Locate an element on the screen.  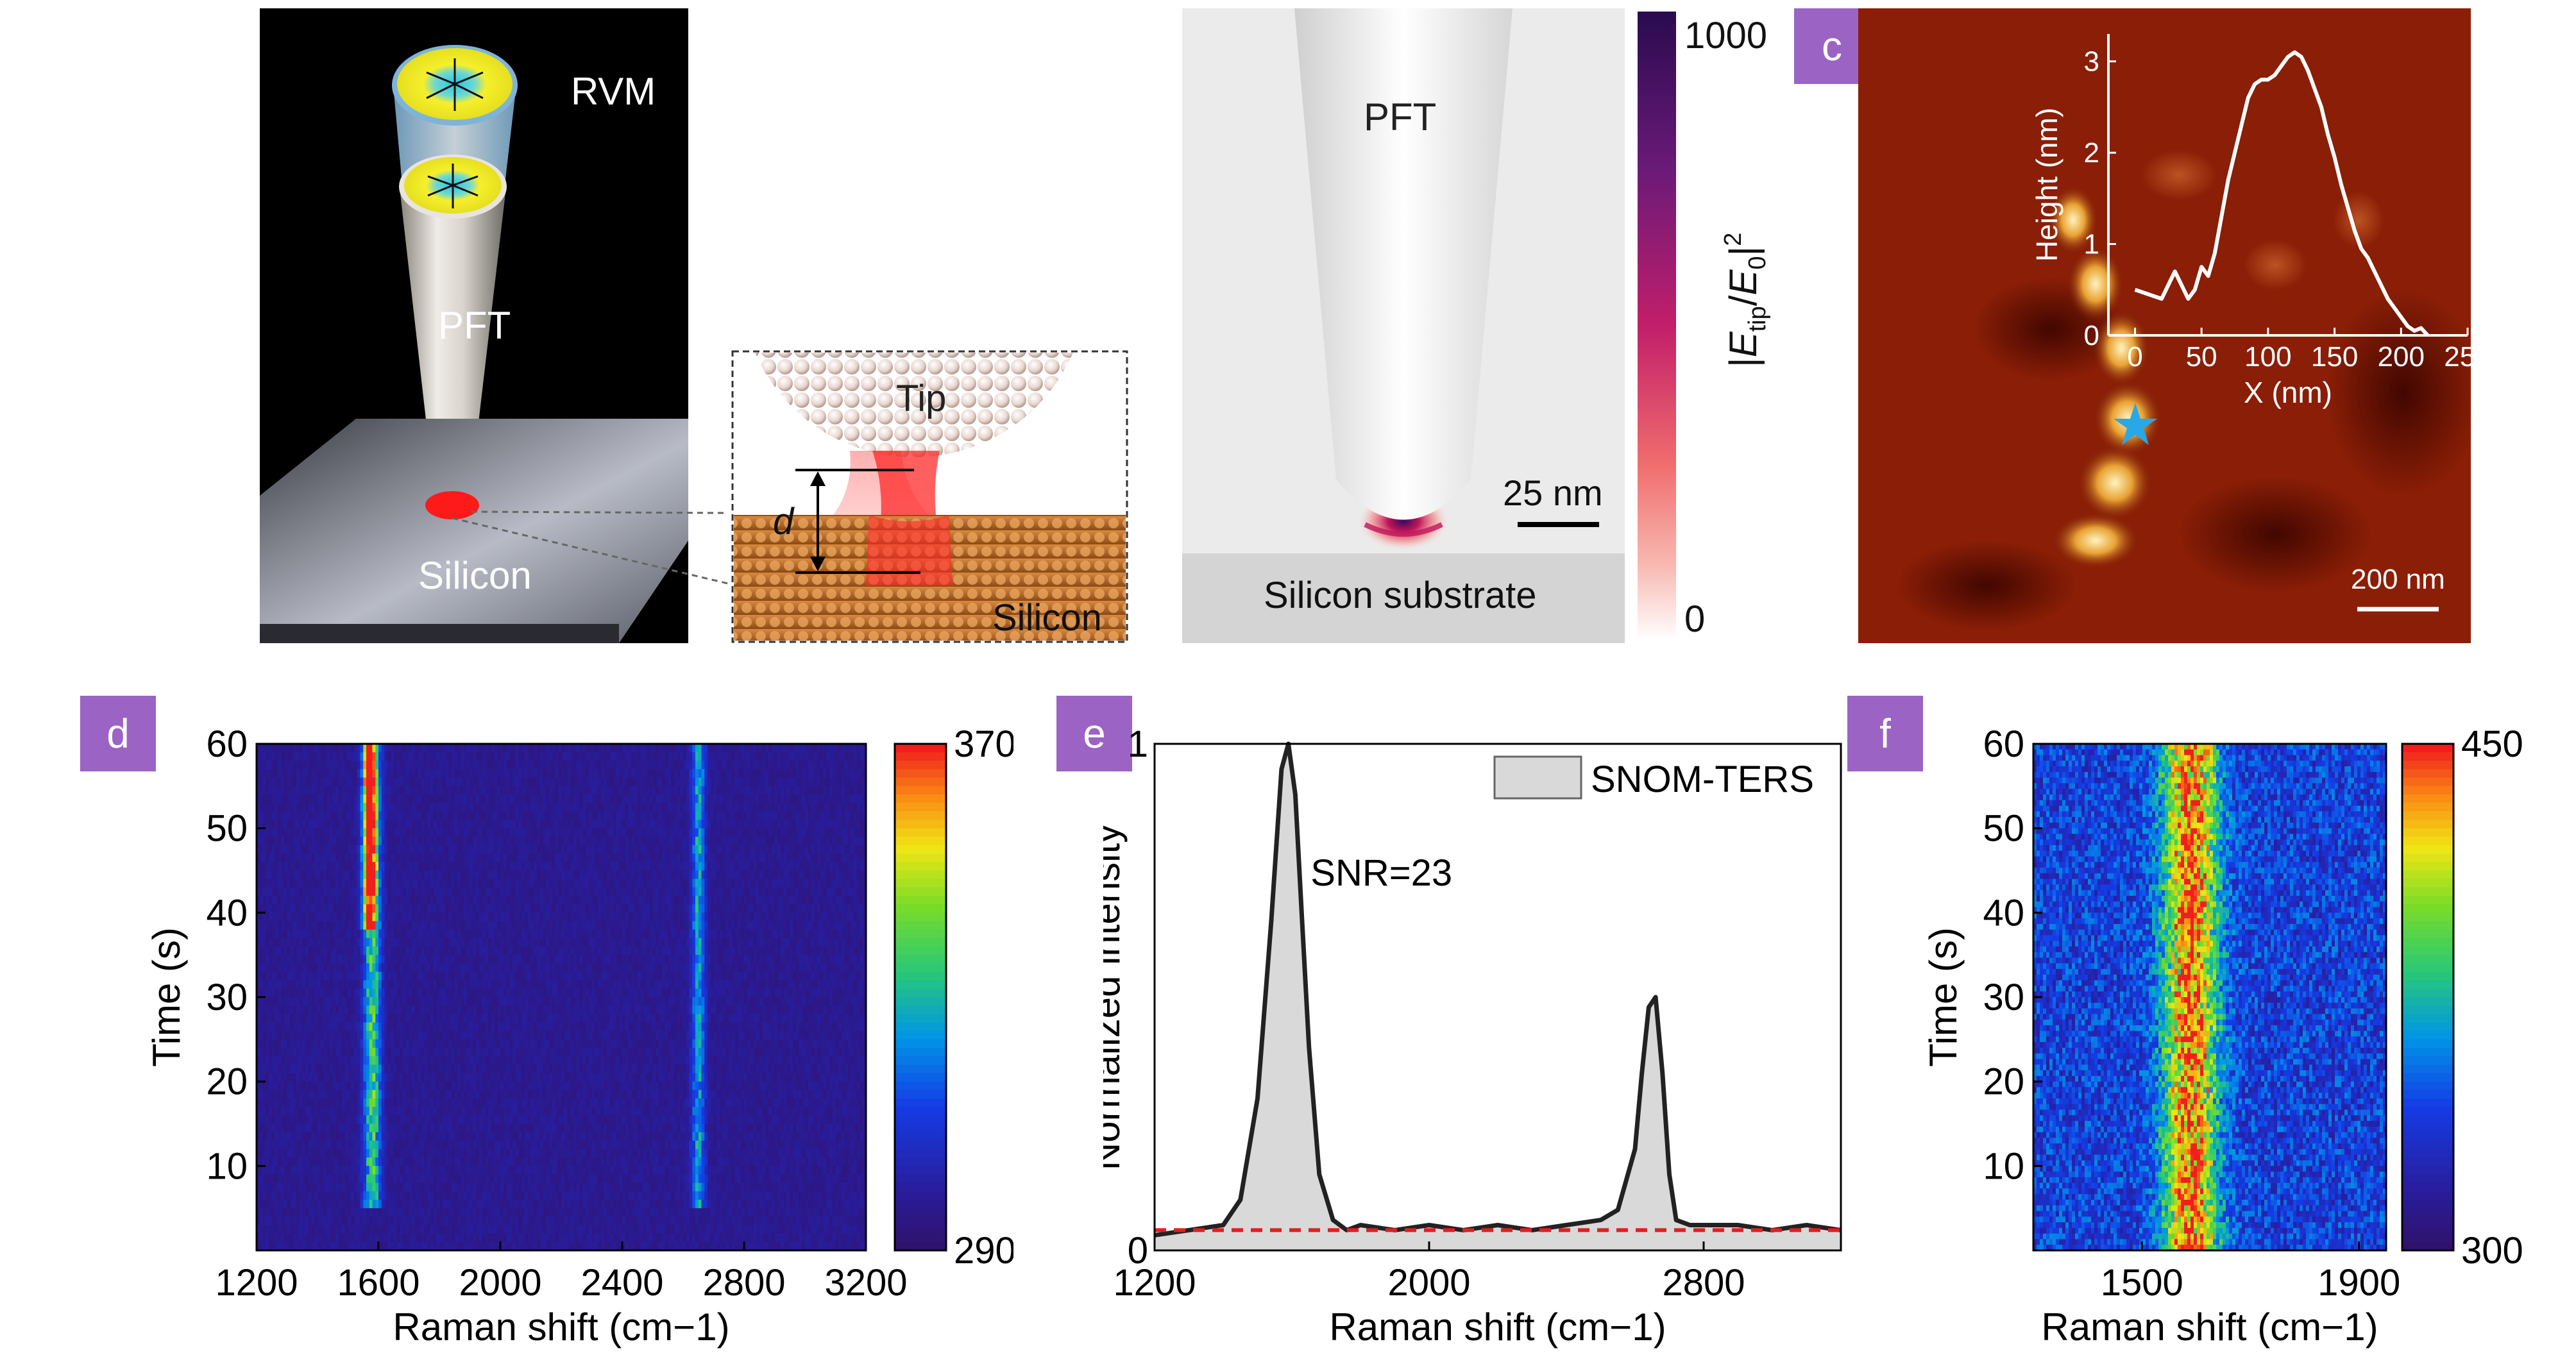
scale-bar-label-c: 200 nm is located at coordinates (2398, 579).